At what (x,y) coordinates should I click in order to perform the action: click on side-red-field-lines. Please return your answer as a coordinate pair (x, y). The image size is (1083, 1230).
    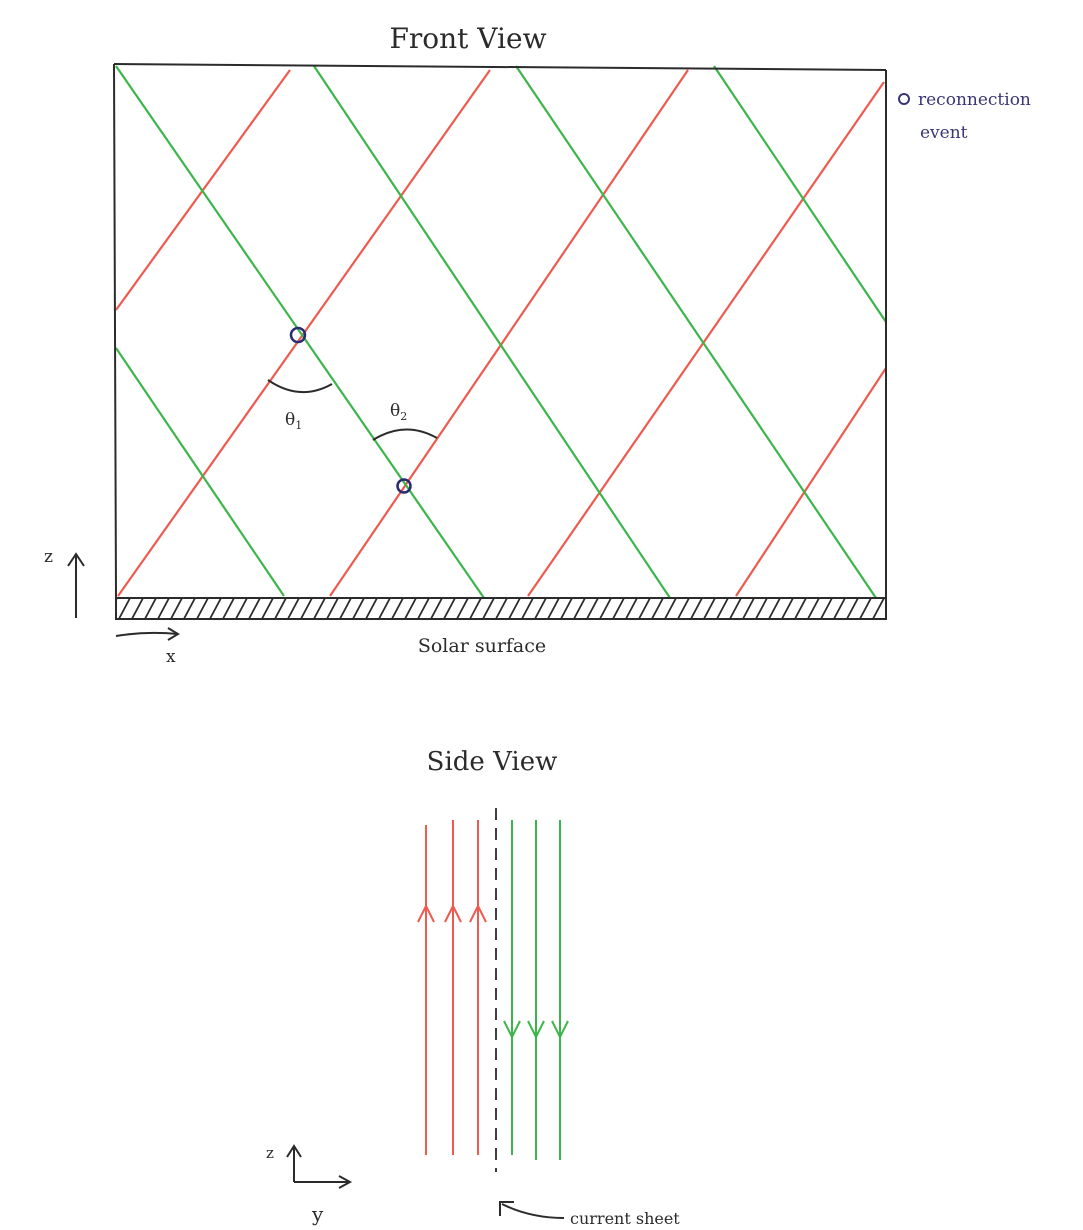
    Looking at the image, I should click on (452, 987).